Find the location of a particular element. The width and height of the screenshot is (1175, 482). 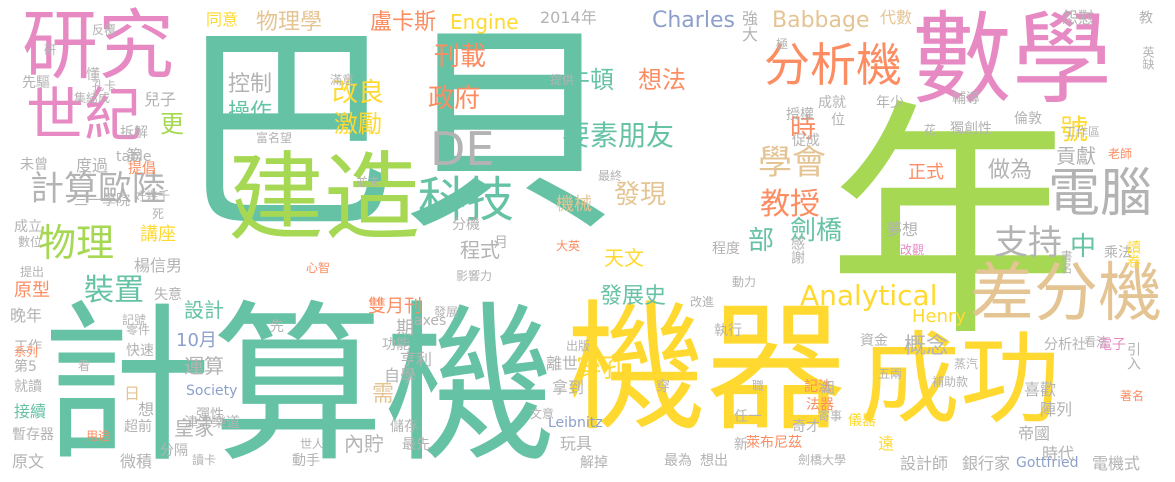

word-48: 貢獻 is located at coordinates (1076, 156).